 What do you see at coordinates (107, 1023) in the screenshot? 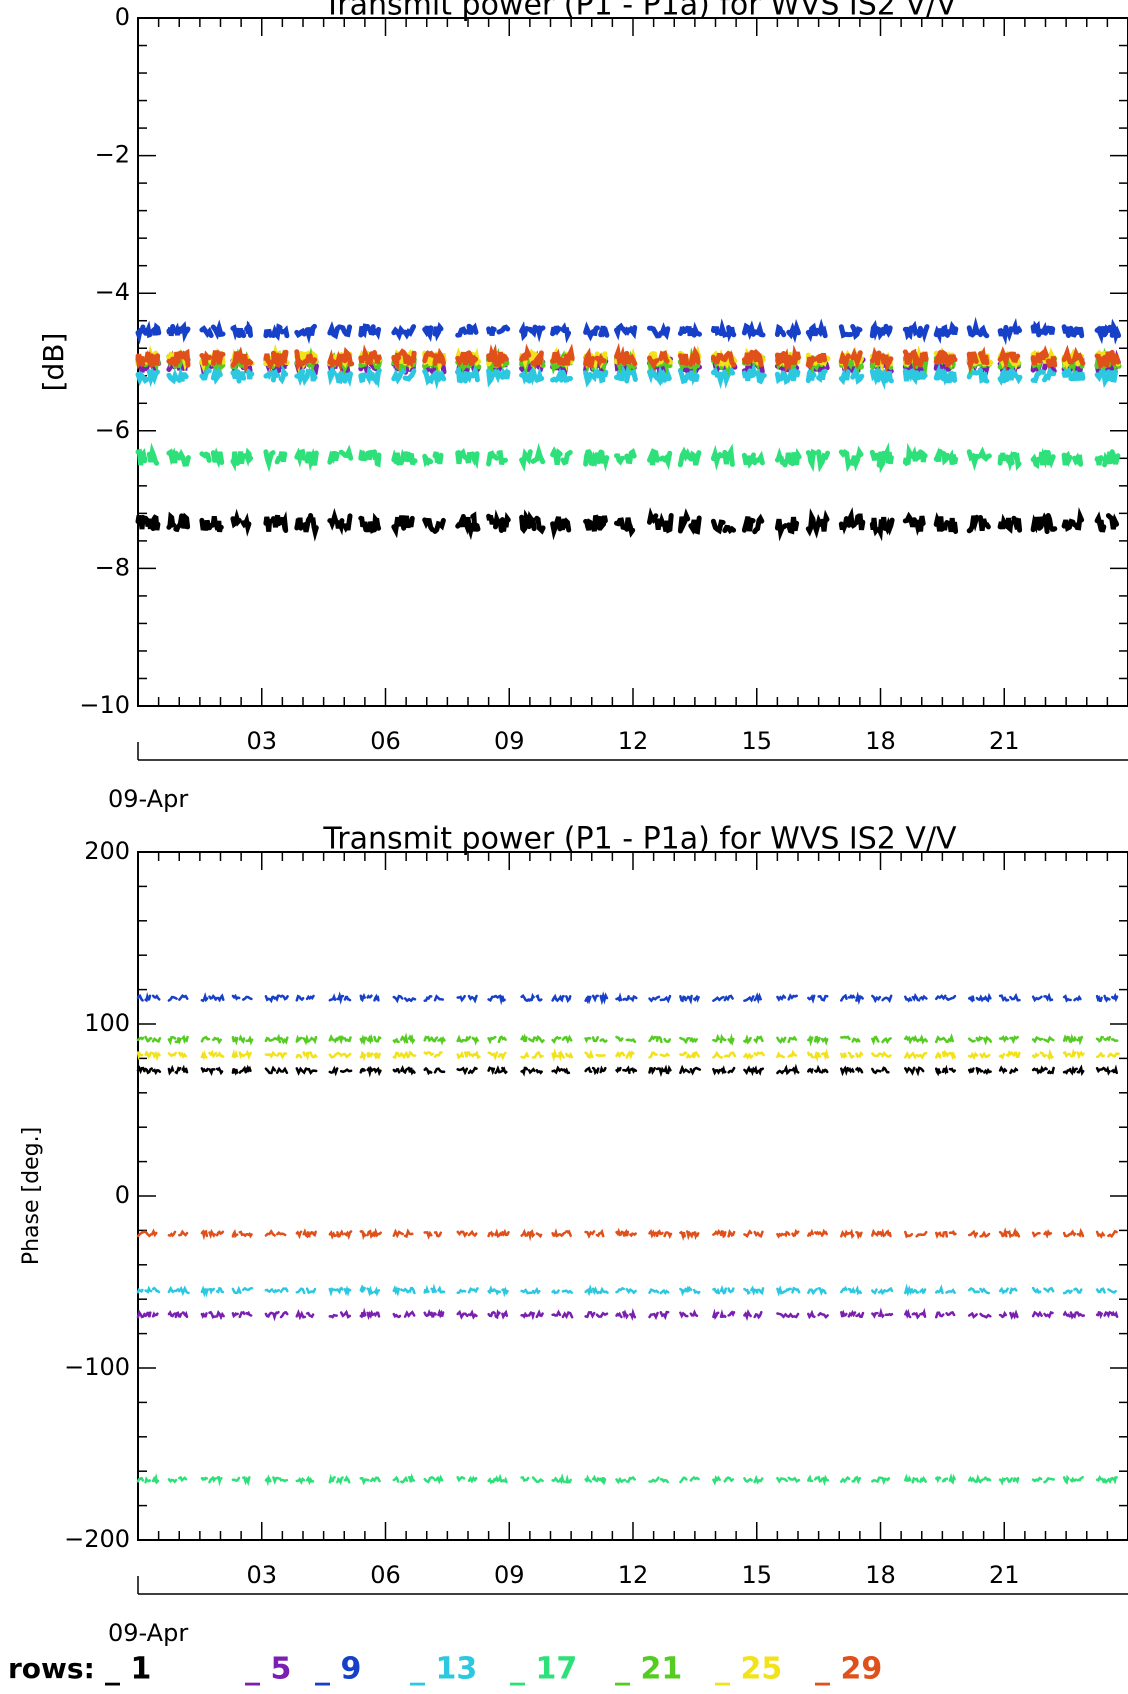
I see `y-tick-label: 100` at bounding box center [107, 1023].